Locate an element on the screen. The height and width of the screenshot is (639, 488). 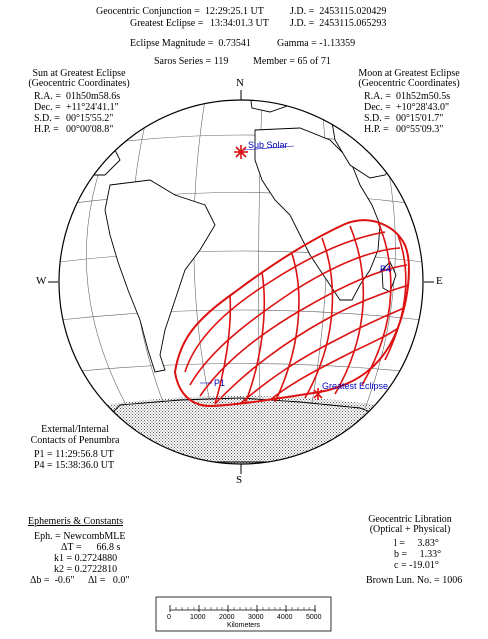
conjunction-time: 12:29:25.1 UT is located at coordinates (234, 11).